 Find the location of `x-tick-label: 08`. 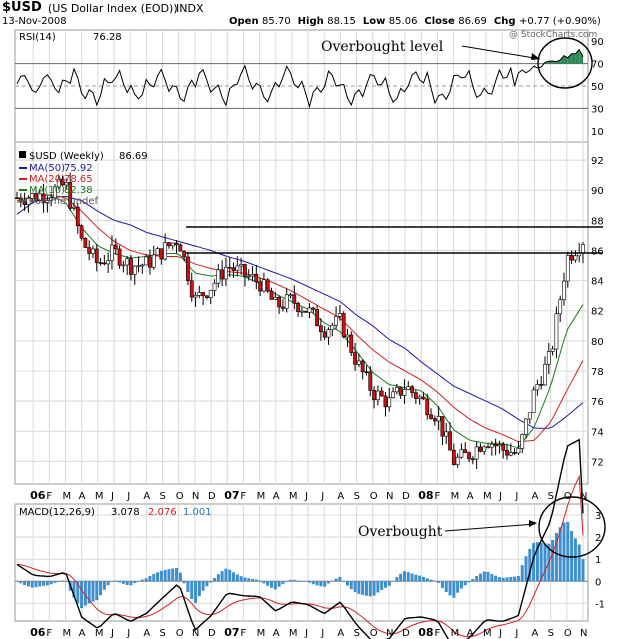

x-tick-label: 08 is located at coordinates (425, 632).